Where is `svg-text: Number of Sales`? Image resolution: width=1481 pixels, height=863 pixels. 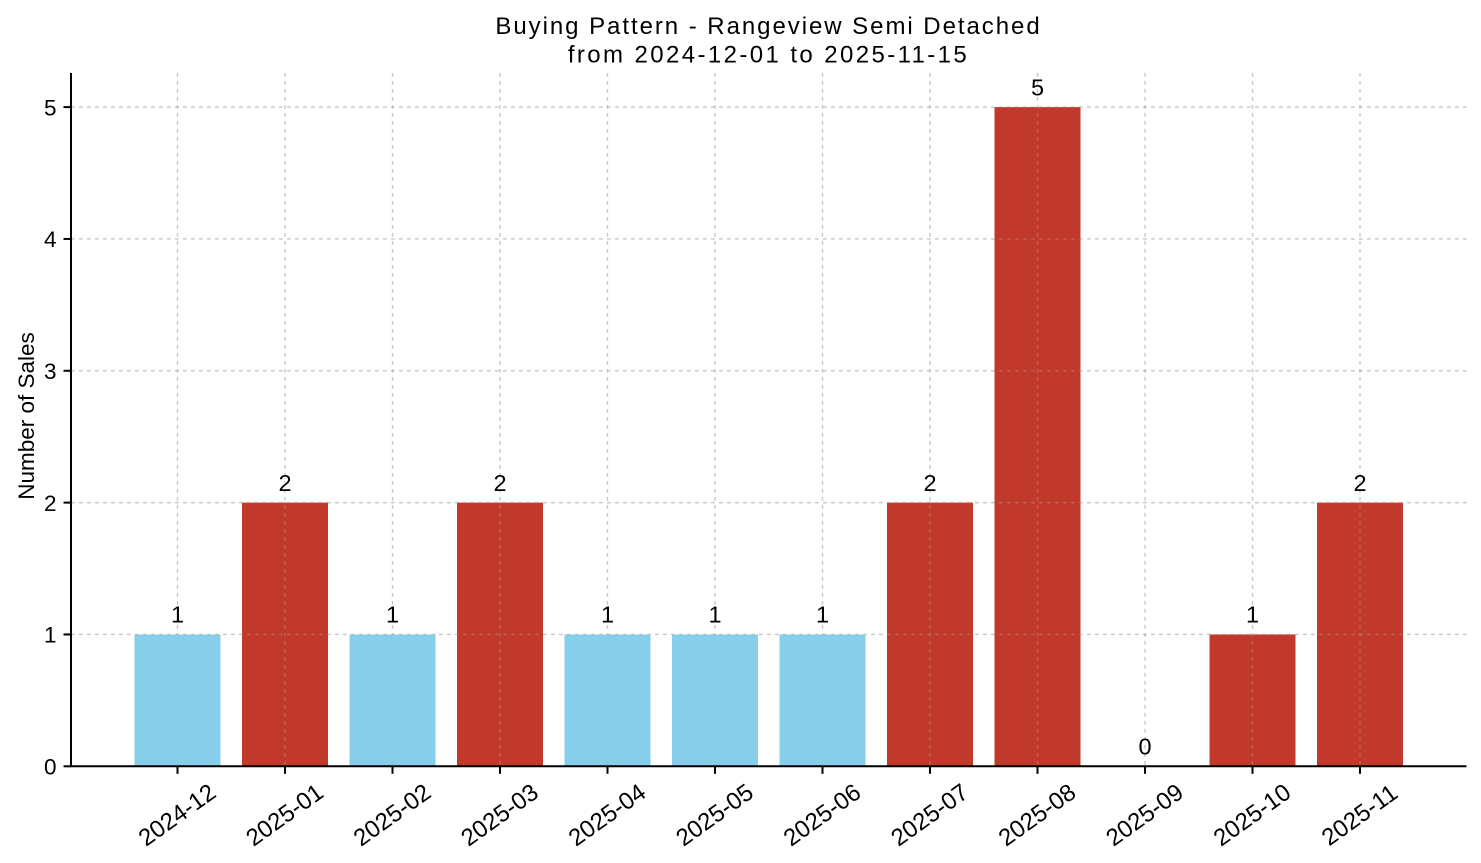 svg-text: Number of Sales is located at coordinates (26, 416).